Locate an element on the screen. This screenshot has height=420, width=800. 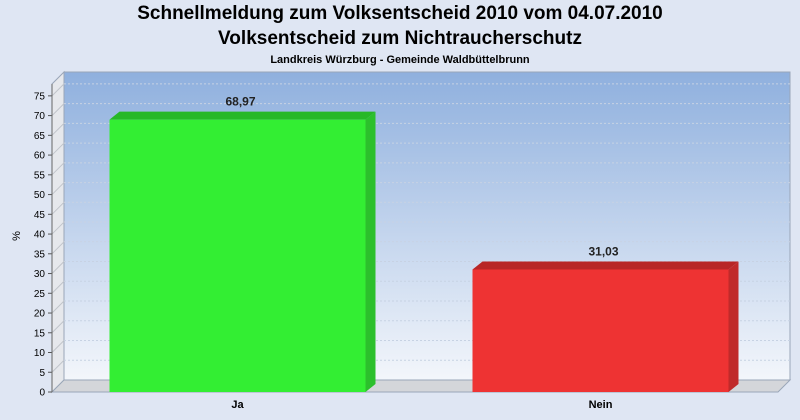
chart-subtitle: Volksentscheid zum Nichtraucherschutz is located at coordinates (400, 38).